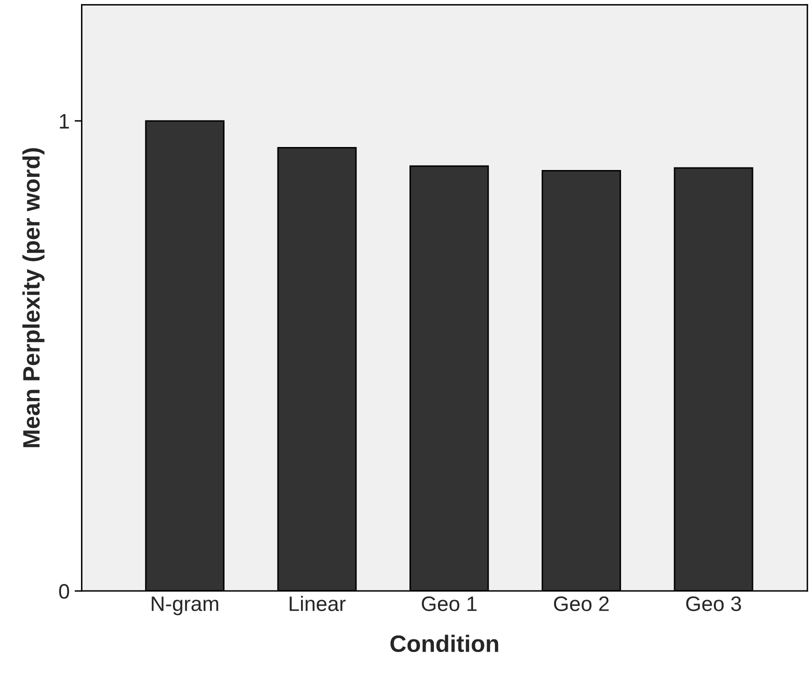 This screenshot has height=684, width=809. Describe the element at coordinates (185, 606) in the screenshot. I see `x-tick-label: N-gram` at that location.